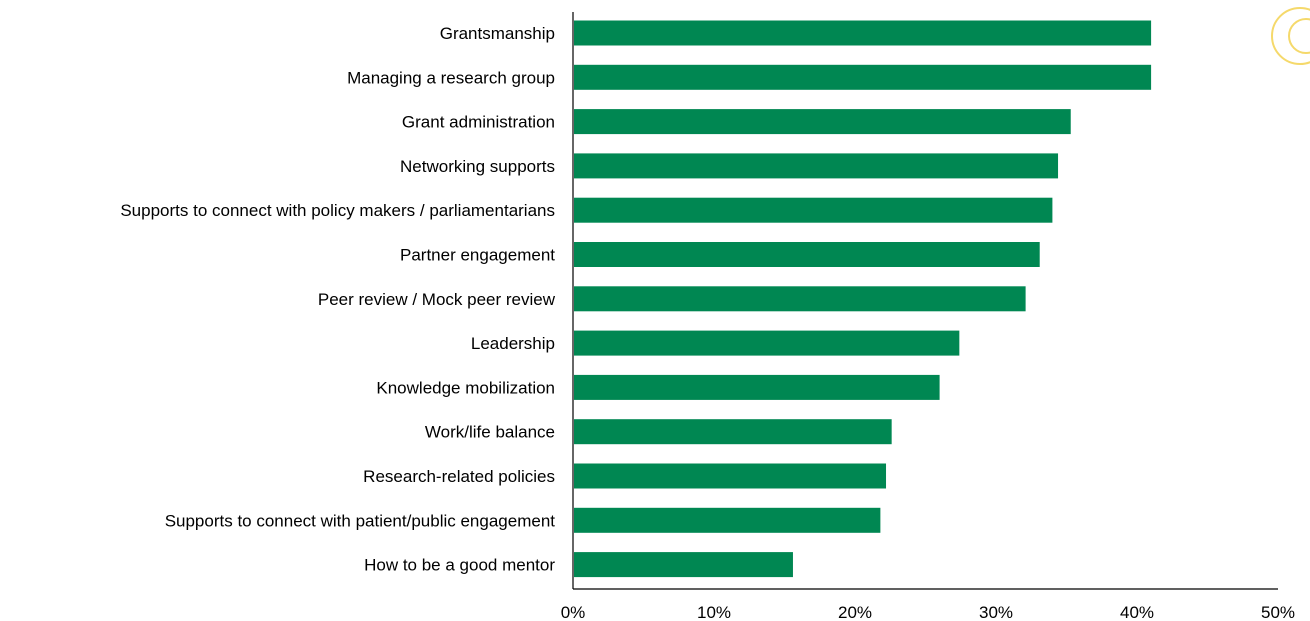  I want to click on x-tick-label: 10%, so click(714, 612).